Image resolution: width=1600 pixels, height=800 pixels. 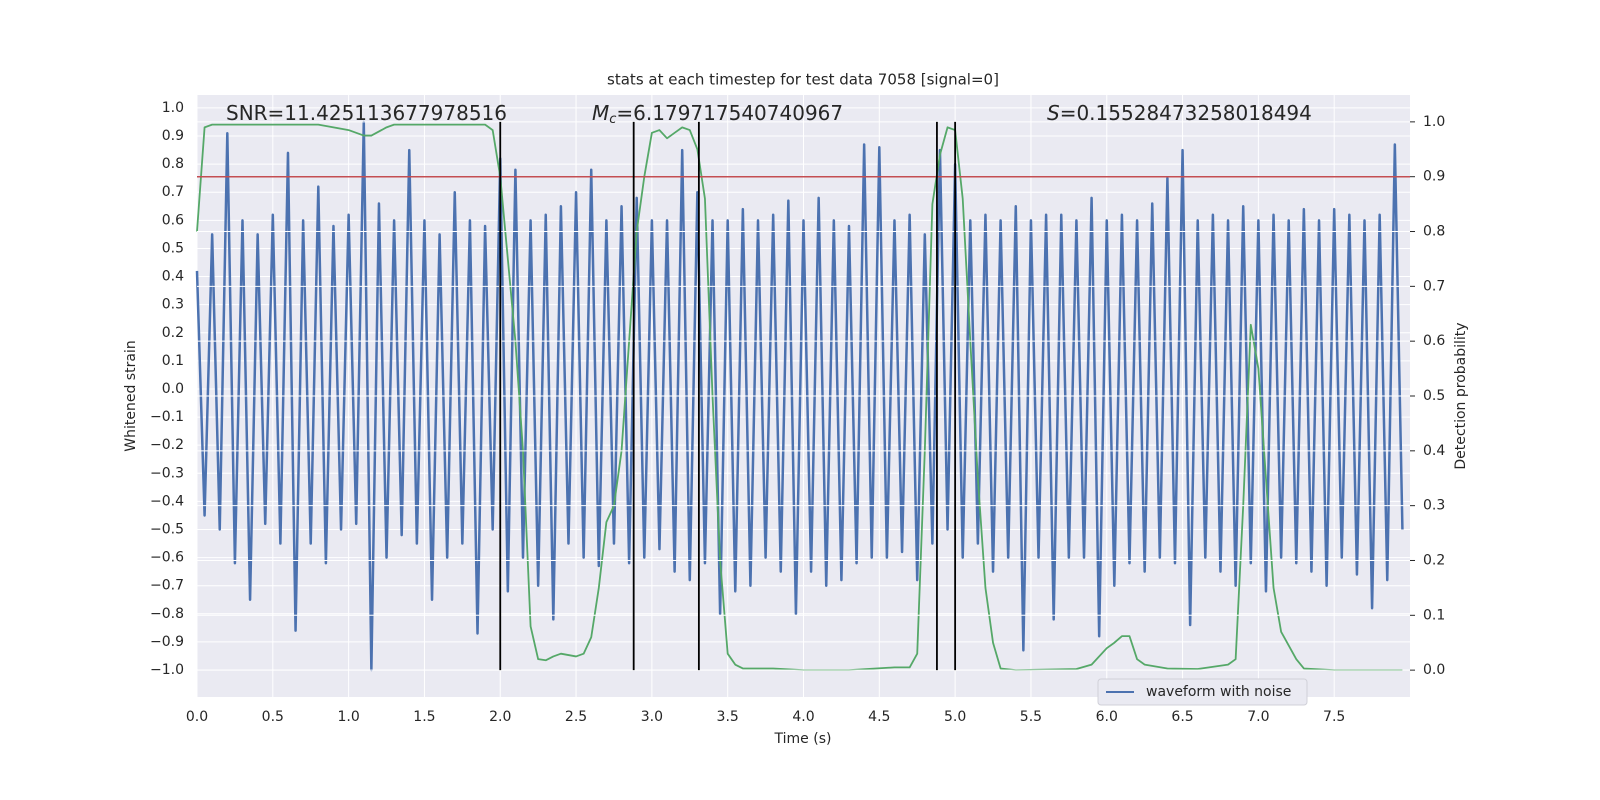 I want to click on y2-tick-label: 0.0, so click(x=1434, y=670).